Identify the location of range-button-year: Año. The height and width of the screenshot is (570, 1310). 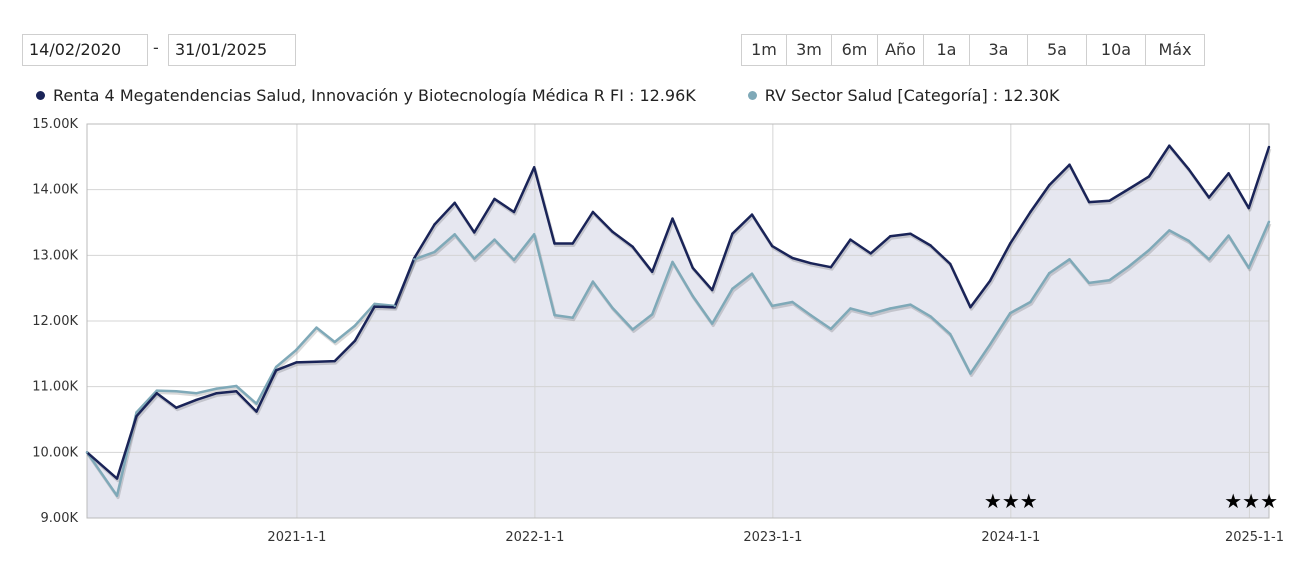
(900, 50).